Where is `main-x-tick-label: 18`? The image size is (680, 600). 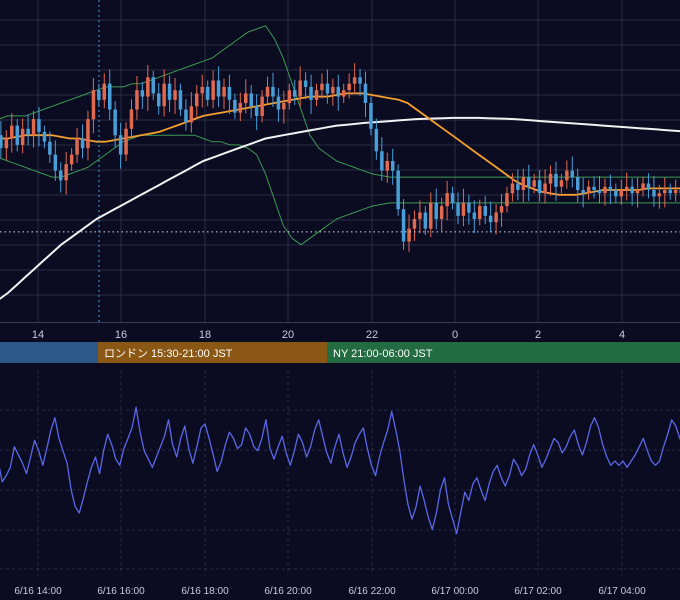 main-x-tick-label: 18 is located at coordinates (205, 335).